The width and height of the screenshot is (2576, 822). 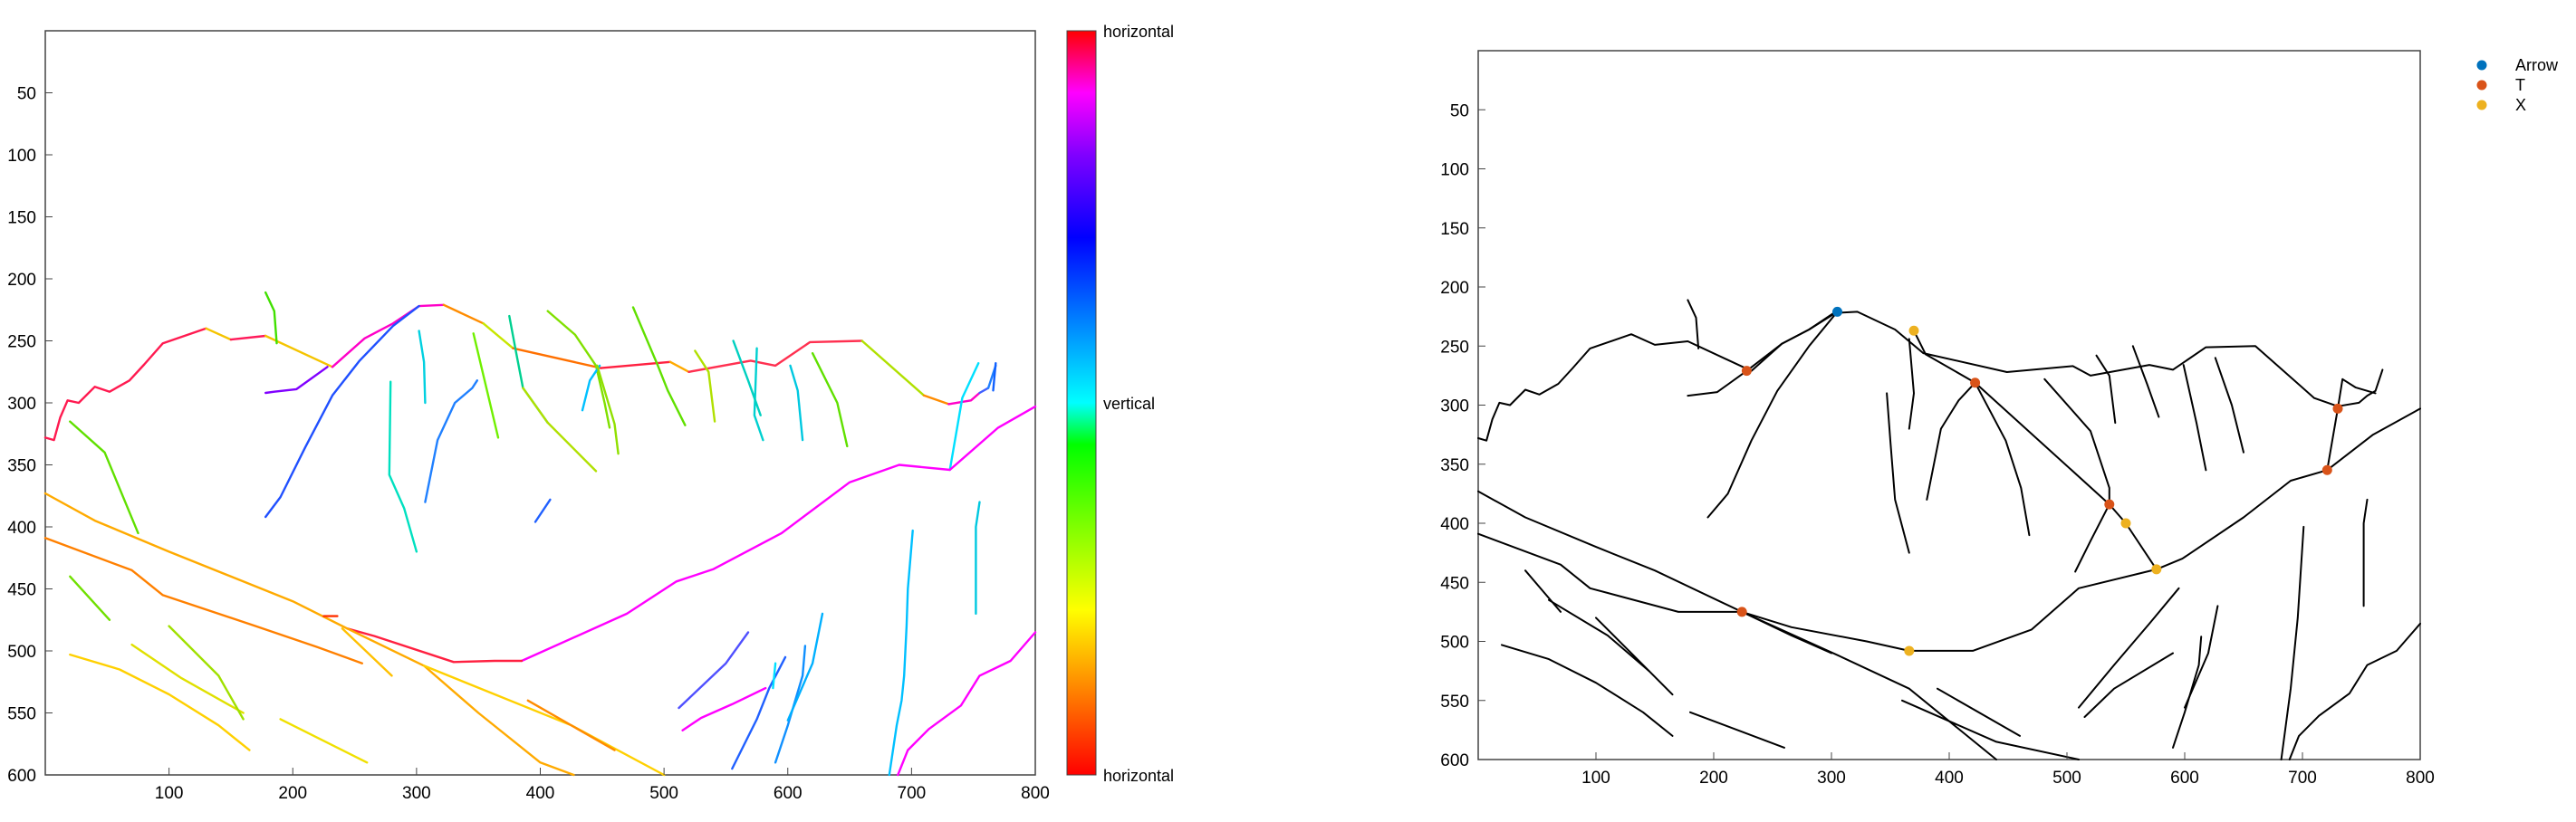 What do you see at coordinates (2039, 481) in the screenshot?
I see `junction-points` at bounding box center [2039, 481].